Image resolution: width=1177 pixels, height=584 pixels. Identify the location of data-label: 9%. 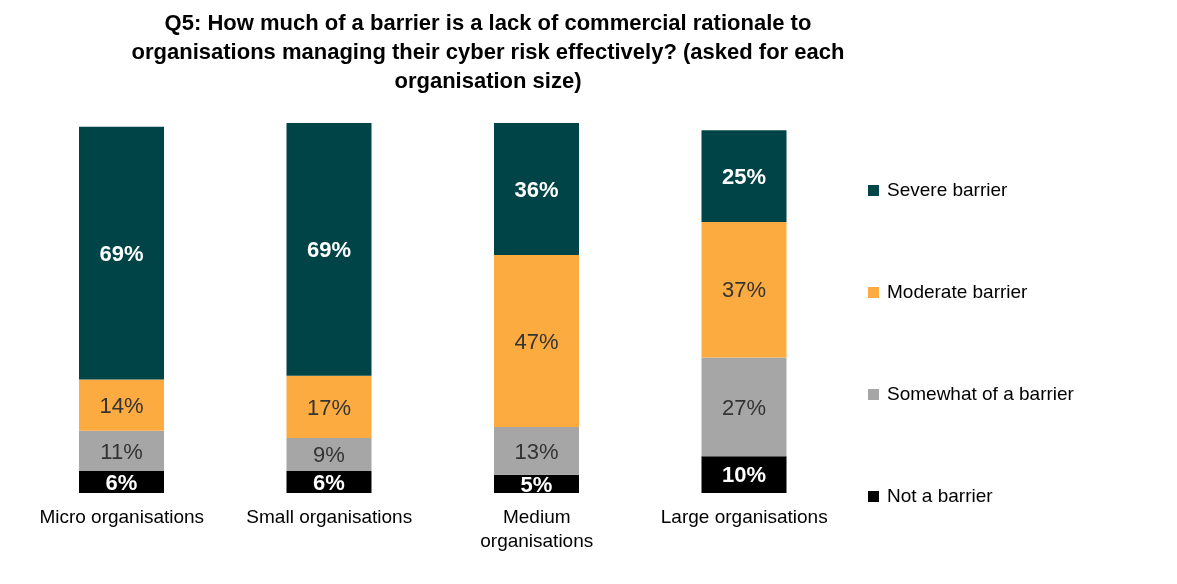
(329, 455).